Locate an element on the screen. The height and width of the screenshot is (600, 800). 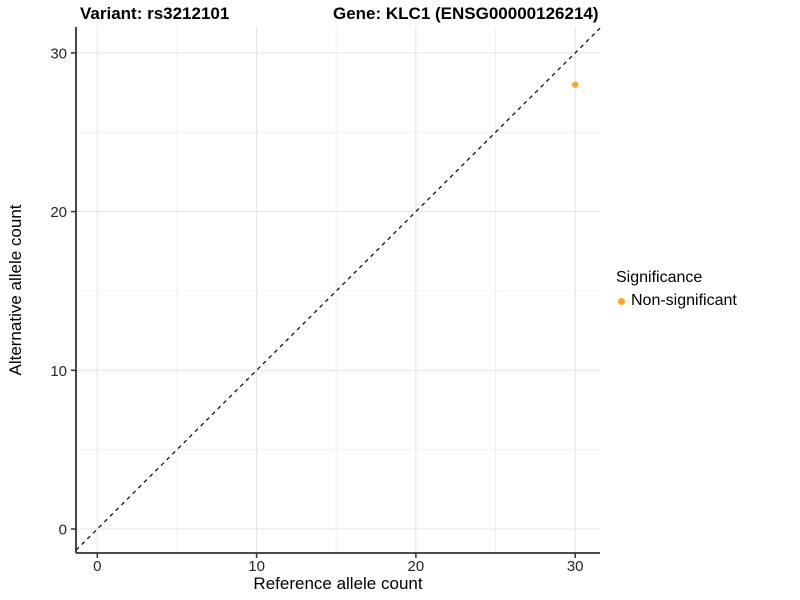
y-tick-label: 30 is located at coordinates (58, 53).